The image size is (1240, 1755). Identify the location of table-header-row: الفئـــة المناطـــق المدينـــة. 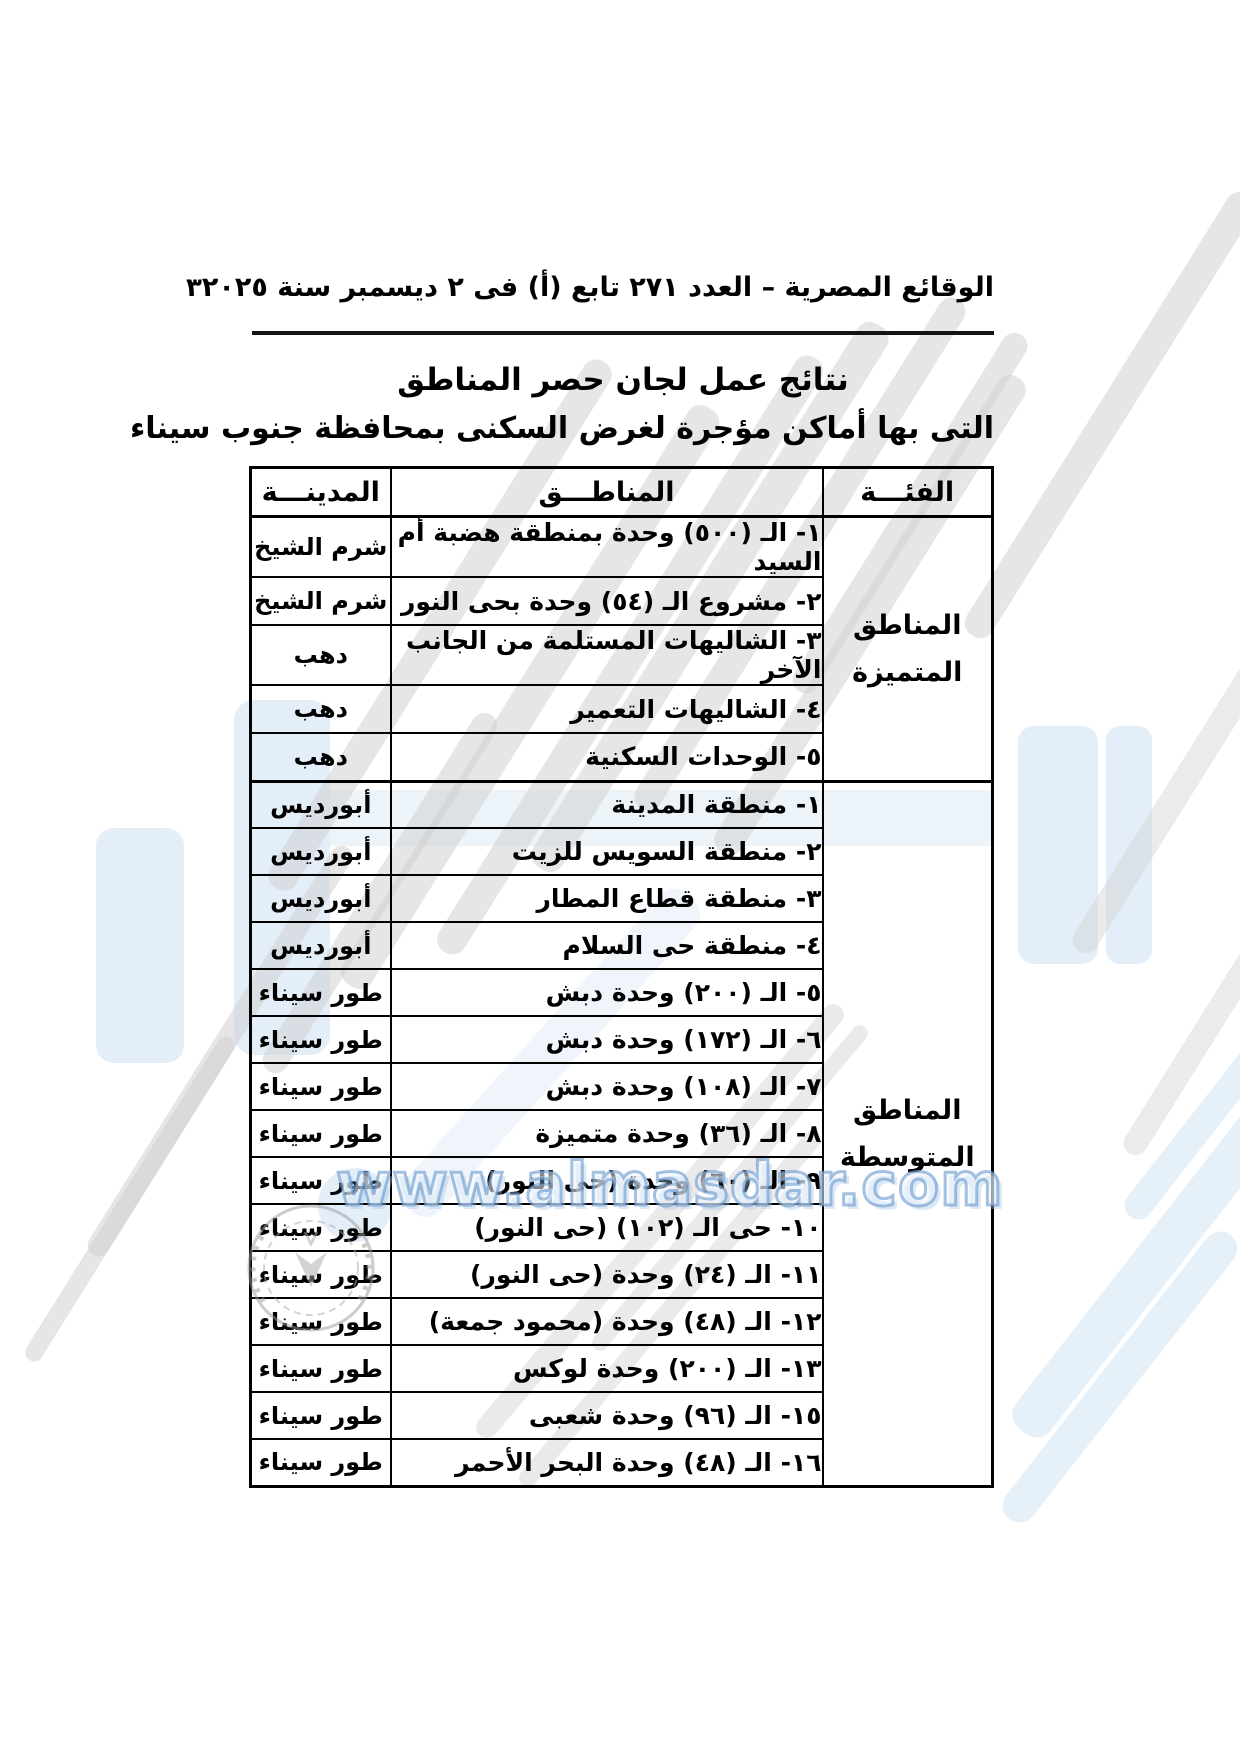
(621, 492).